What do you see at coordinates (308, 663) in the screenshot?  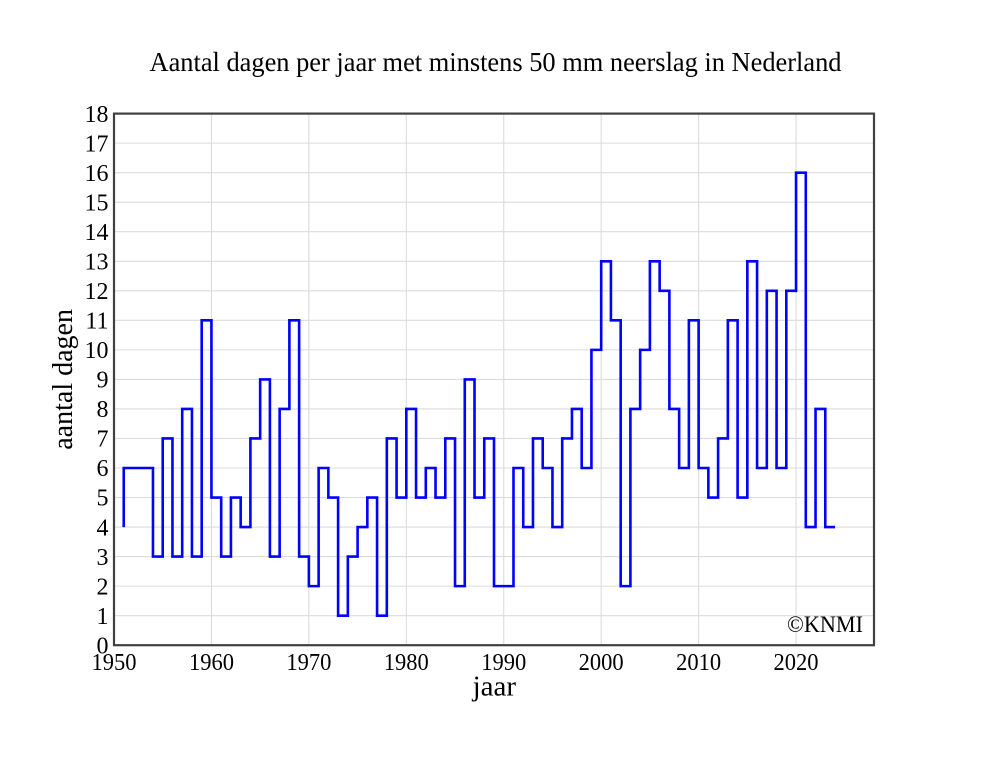 I see `svg-text: 1970` at bounding box center [308, 663].